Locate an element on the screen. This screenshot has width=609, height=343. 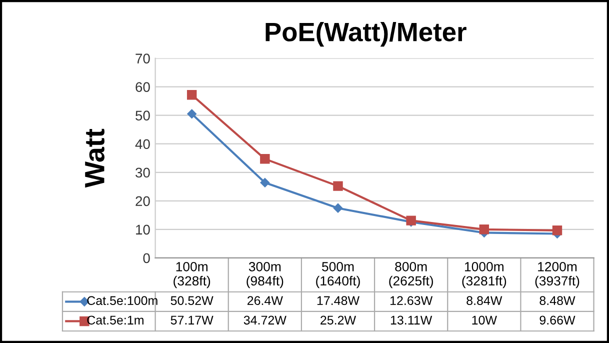
x-tick-label: 100m (328ft) is located at coordinates (192, 275).